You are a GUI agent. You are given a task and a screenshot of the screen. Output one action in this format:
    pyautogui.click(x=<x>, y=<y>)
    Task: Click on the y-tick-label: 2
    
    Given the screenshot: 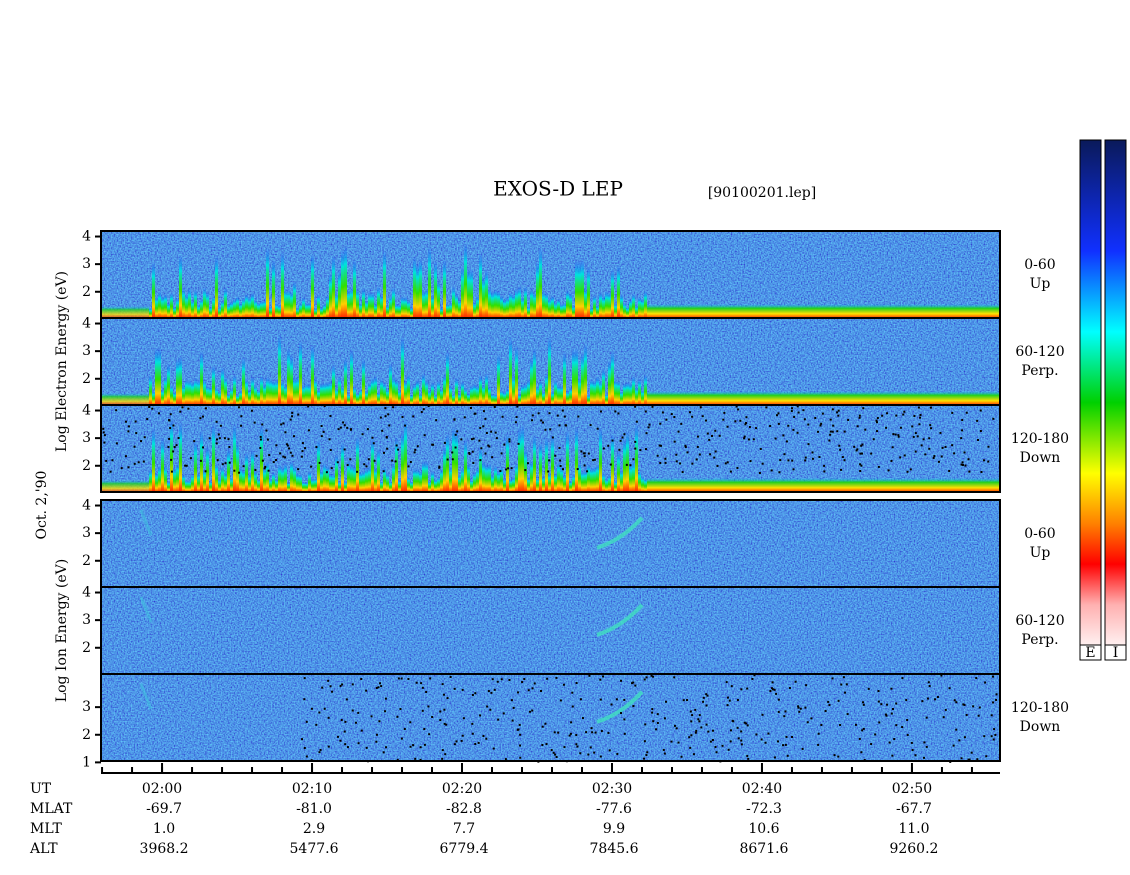 What is the action you would take?
    pyautogui.click(x=86, y=292)
    